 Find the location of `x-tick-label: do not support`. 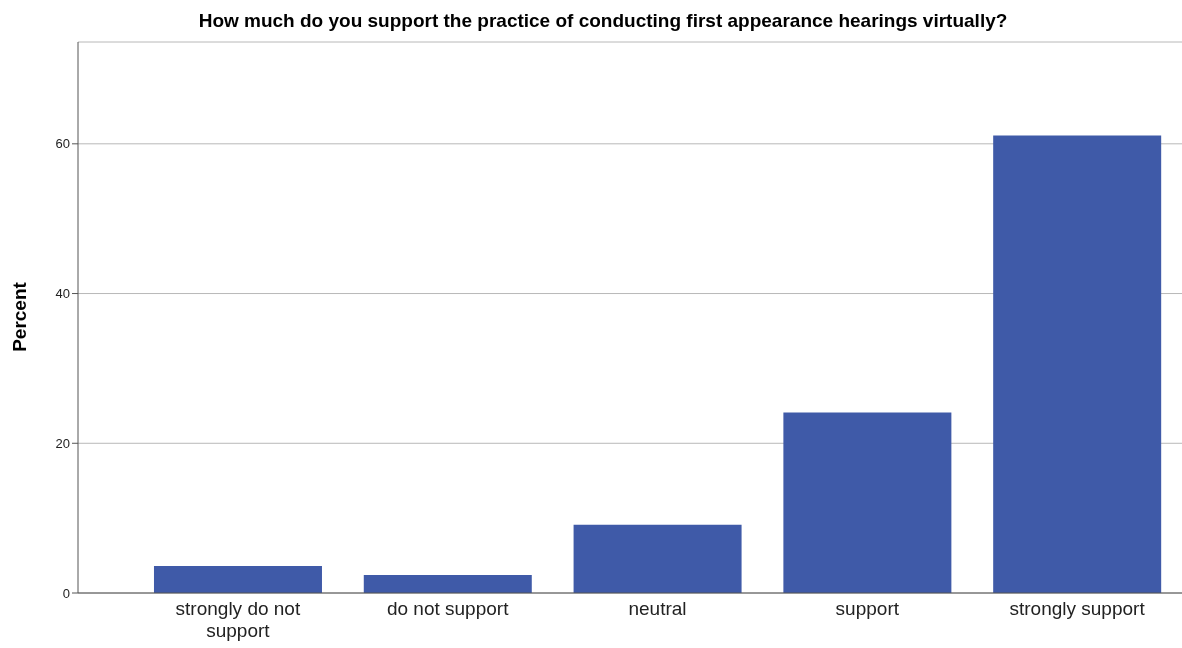

x-tick-label: do not support is located at coordinates (448, 608).